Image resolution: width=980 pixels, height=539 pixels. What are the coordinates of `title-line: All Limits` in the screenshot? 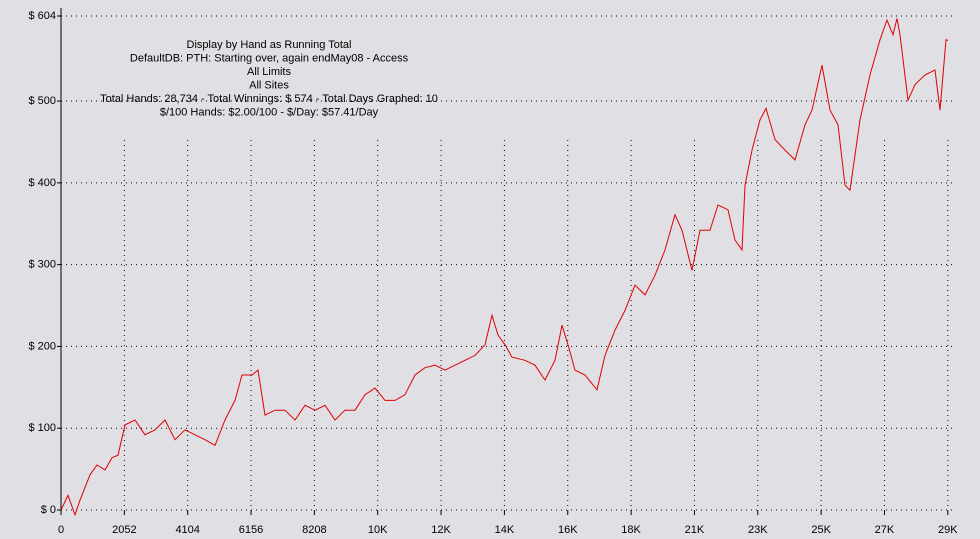 It's located at (269, 72).